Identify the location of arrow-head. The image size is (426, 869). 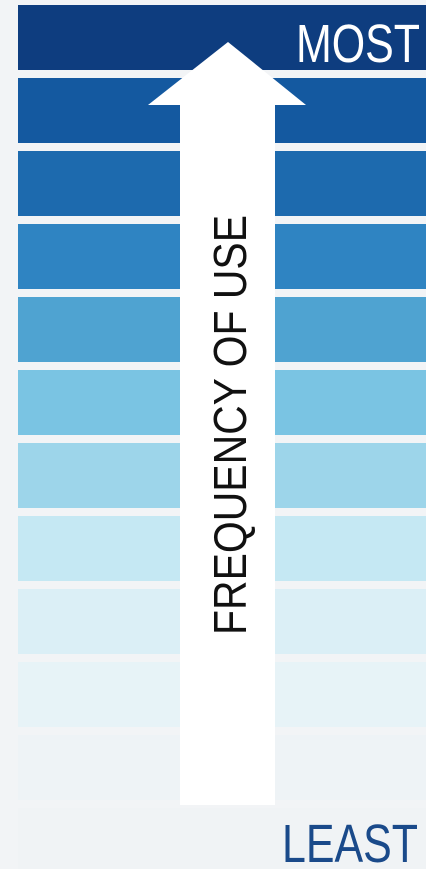
(227, 73).